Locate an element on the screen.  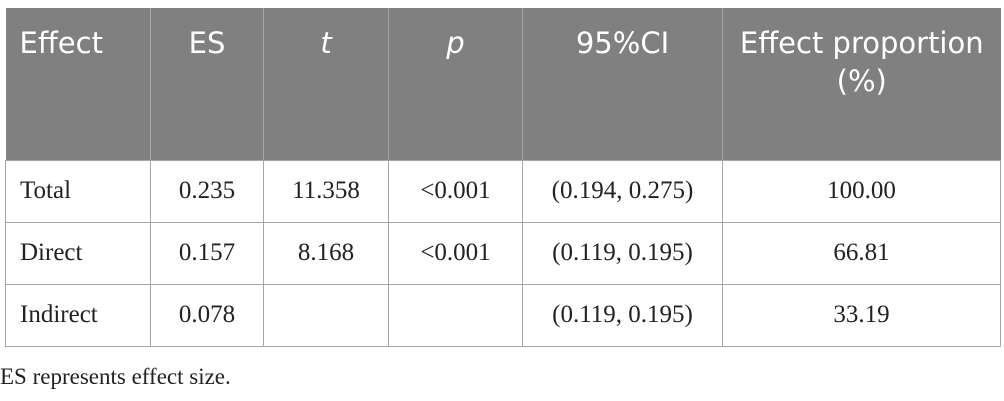
table-cell: 0.235 is located at coordinates (207, 191).